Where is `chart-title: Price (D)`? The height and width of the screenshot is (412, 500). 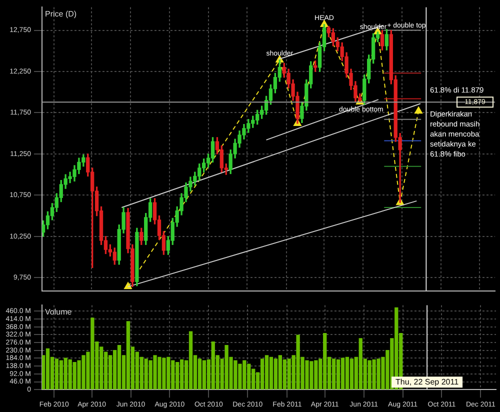
chart-title: Price (D) is located at coordinates (61, 13).